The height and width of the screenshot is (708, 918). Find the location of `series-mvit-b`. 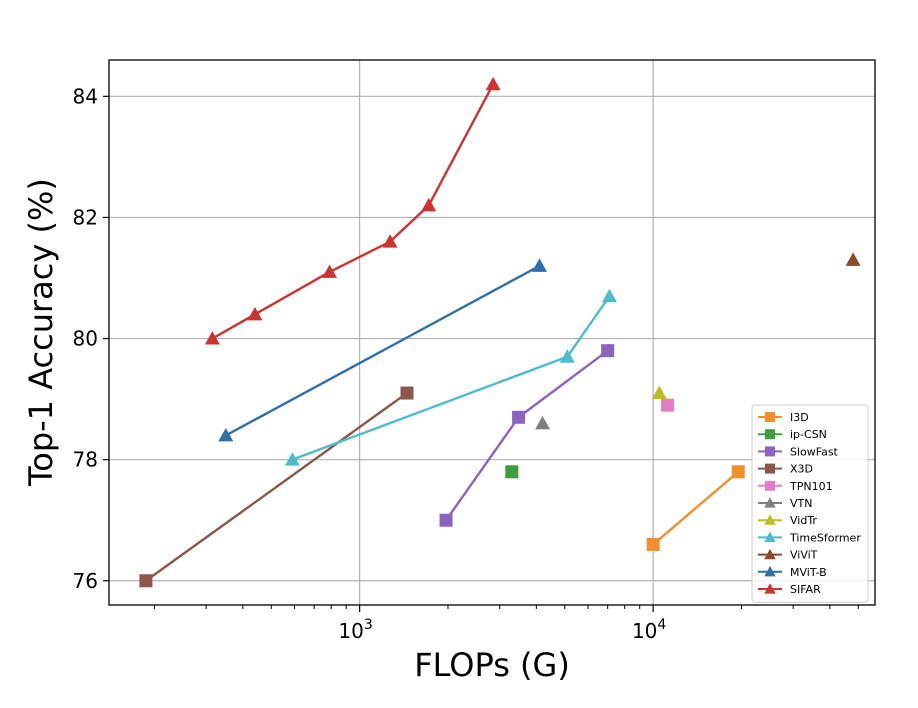

series-mvit-b is located at coordinates (382, 350).